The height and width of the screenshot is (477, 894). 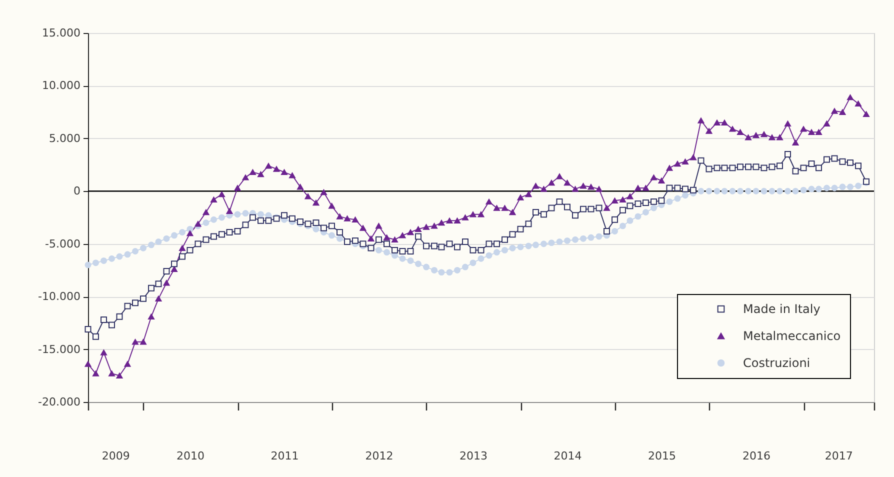 What do you see at coordinates (379, 456) in the screenshot?
I see `x-tick-label: 2012` at bounding box center [379, 456].